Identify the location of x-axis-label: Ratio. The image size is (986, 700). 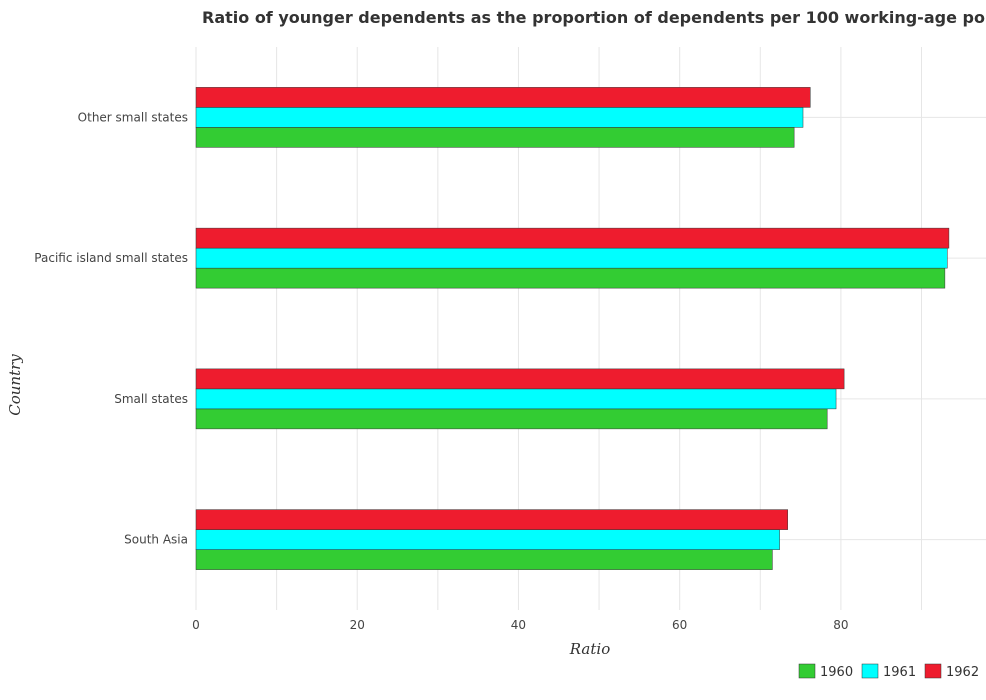
(589, 649).